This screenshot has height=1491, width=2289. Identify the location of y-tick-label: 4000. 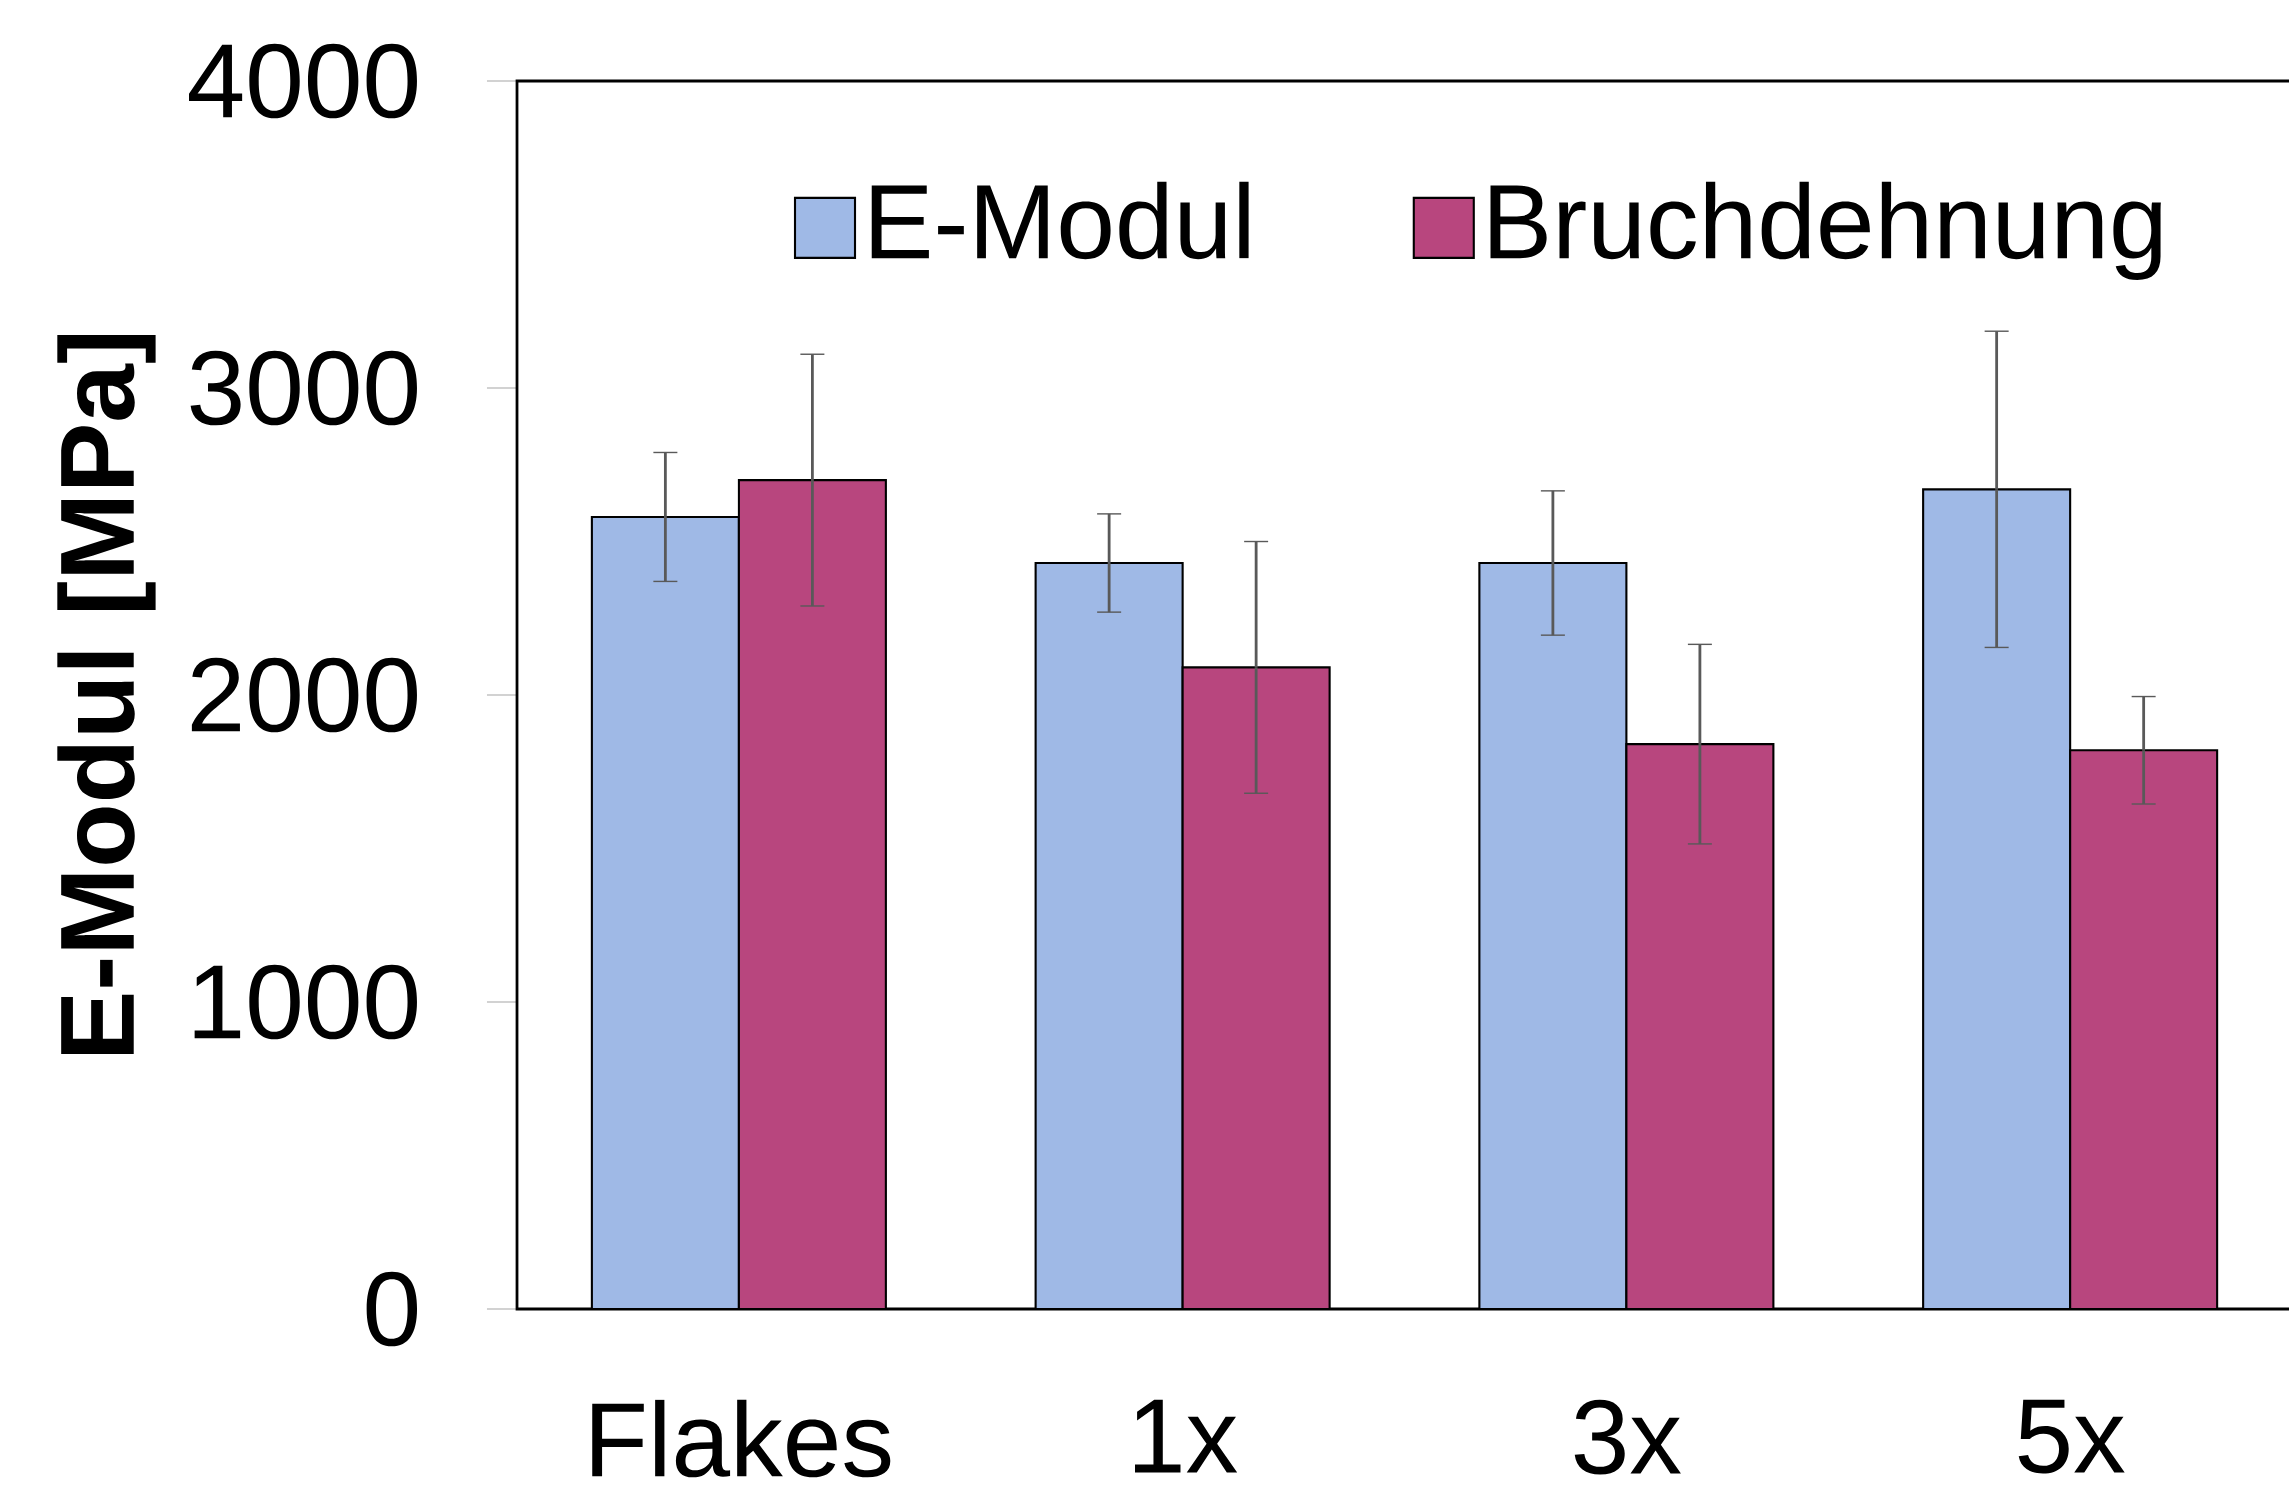
(303, 81).